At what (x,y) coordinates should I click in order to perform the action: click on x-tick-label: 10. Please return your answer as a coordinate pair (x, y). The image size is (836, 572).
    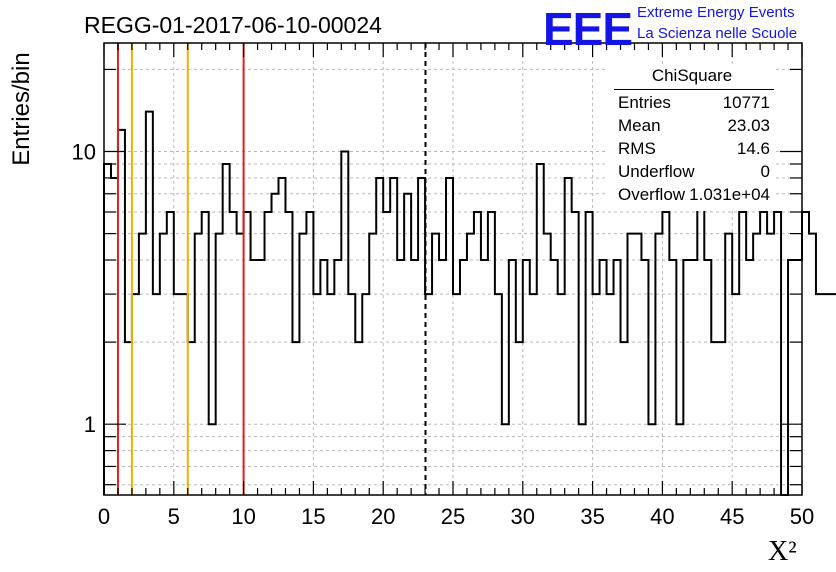
    Looking at the image, I should click on (243, 516).